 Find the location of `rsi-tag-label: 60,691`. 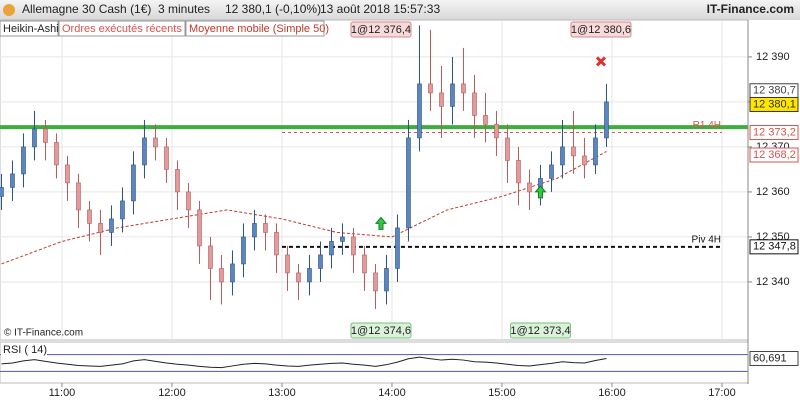

rsi-tag-label: 60,691 is located at coordinates (770, 358).